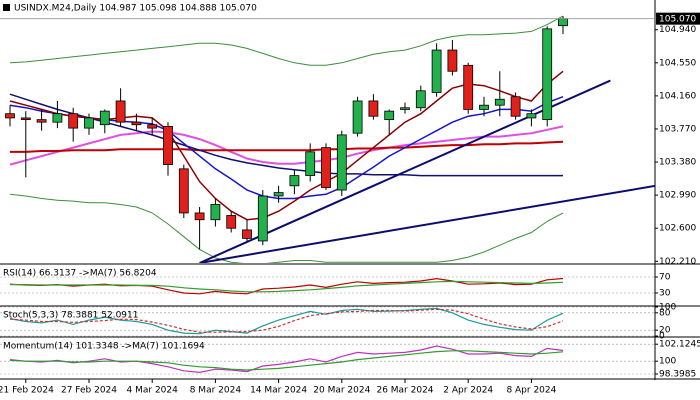  Describe the element at coordinates (665, 331) in the screenshot. I see `y-tick-label: 20` at that location.